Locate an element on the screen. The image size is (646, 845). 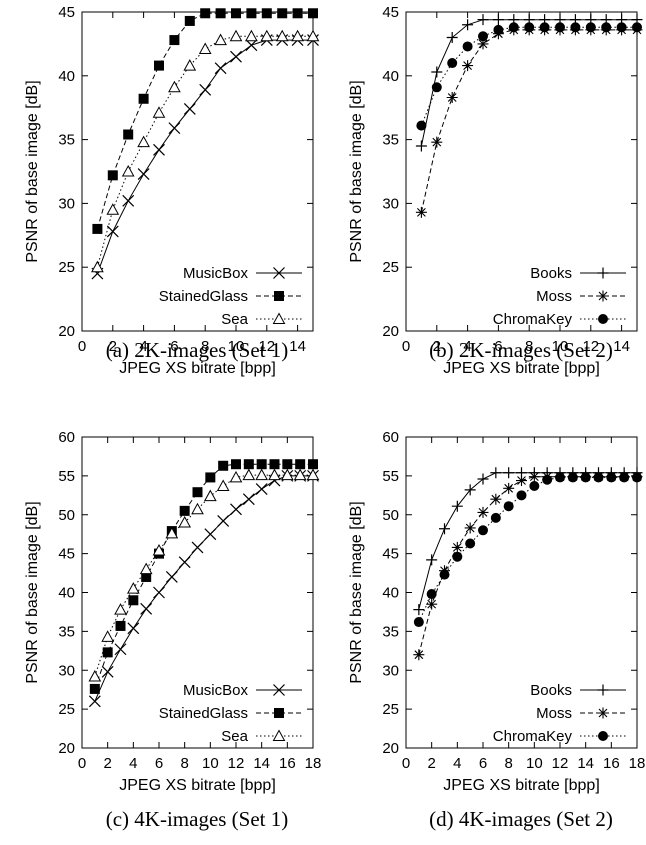
legend-label: ChromaKey is located at coordinates (533, 736).